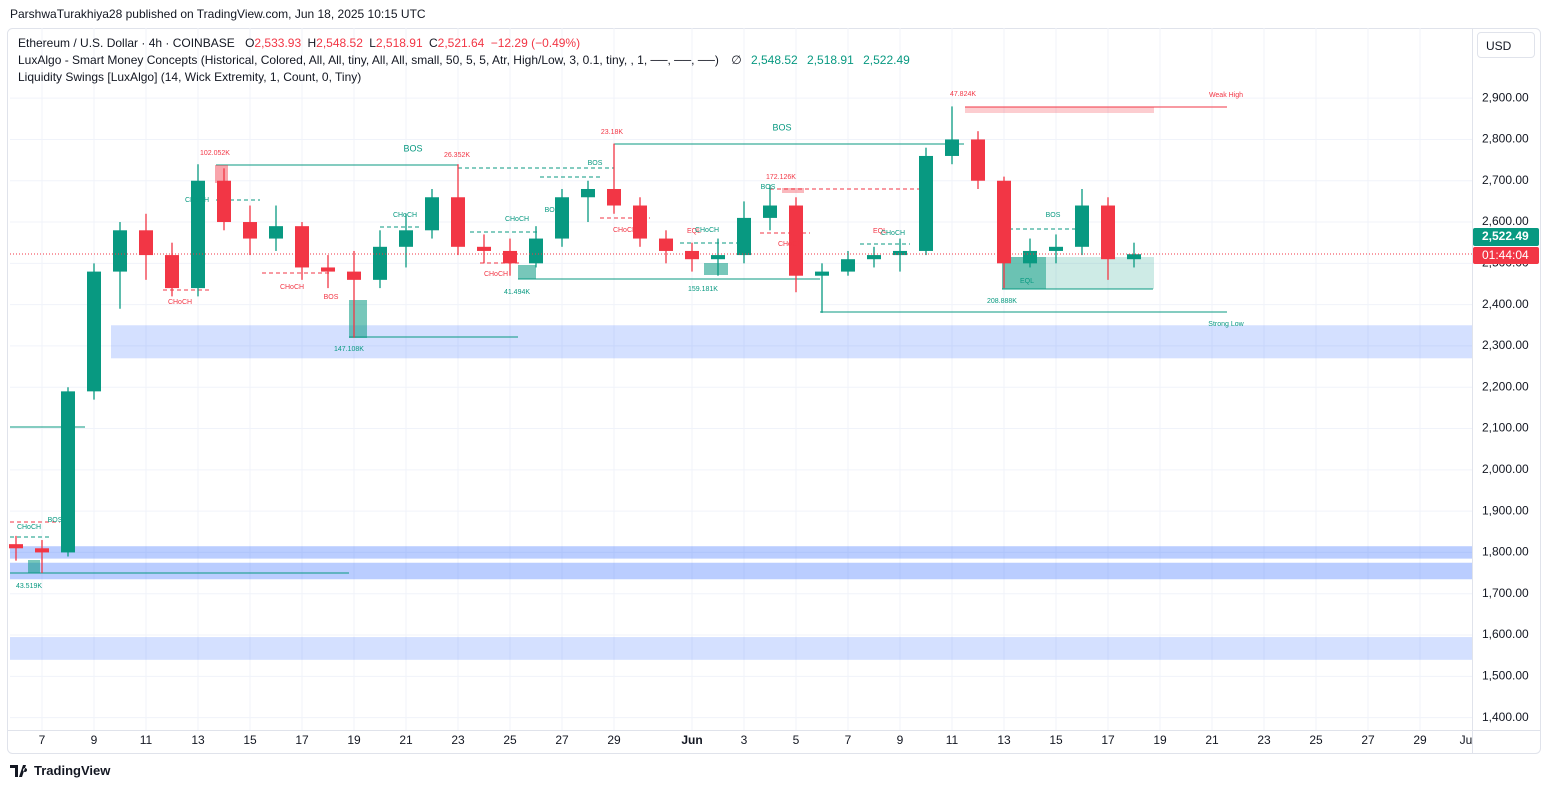 This screenshot has width=1549, height=789. I want to click on x-tick-label: 21, so click(1212, 740).